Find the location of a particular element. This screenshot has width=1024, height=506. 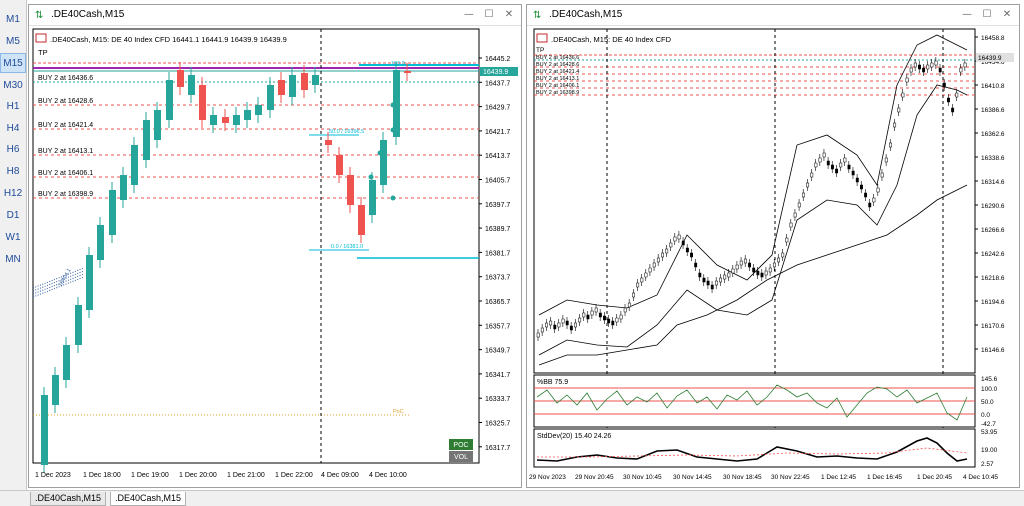

price-tick-label: 16373.7 is located at coordinates (497, 278).